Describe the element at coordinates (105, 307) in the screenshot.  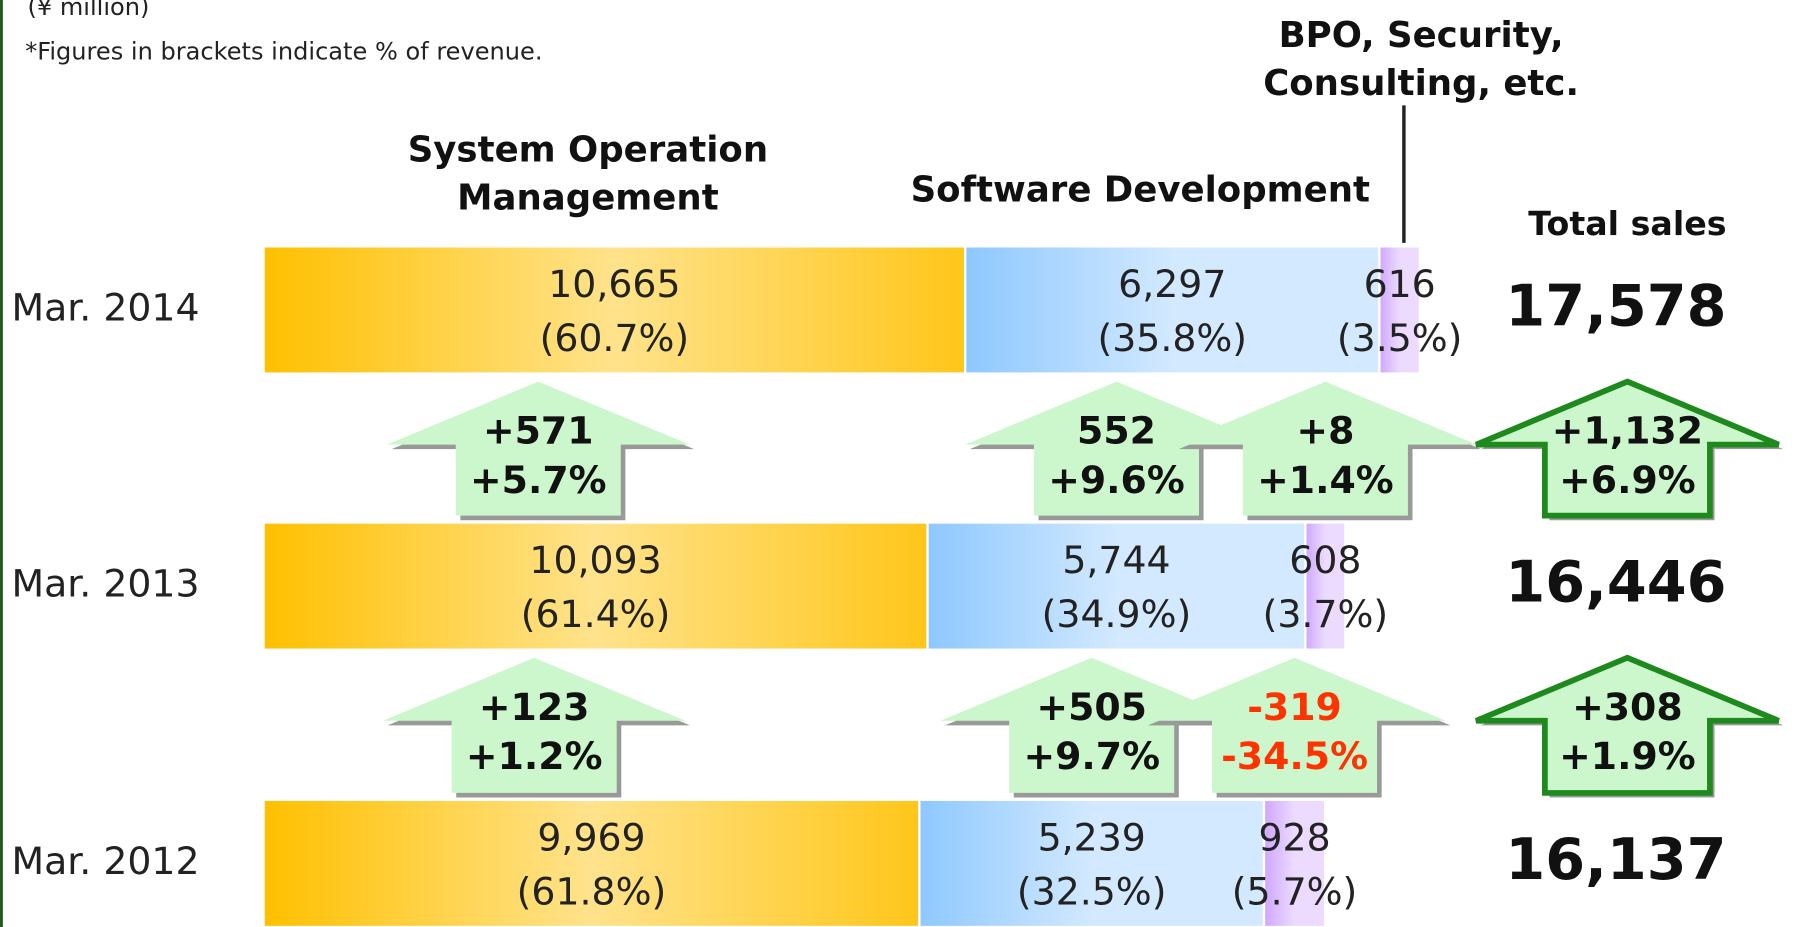
I see `row-label: Mar. 2014` at that location.